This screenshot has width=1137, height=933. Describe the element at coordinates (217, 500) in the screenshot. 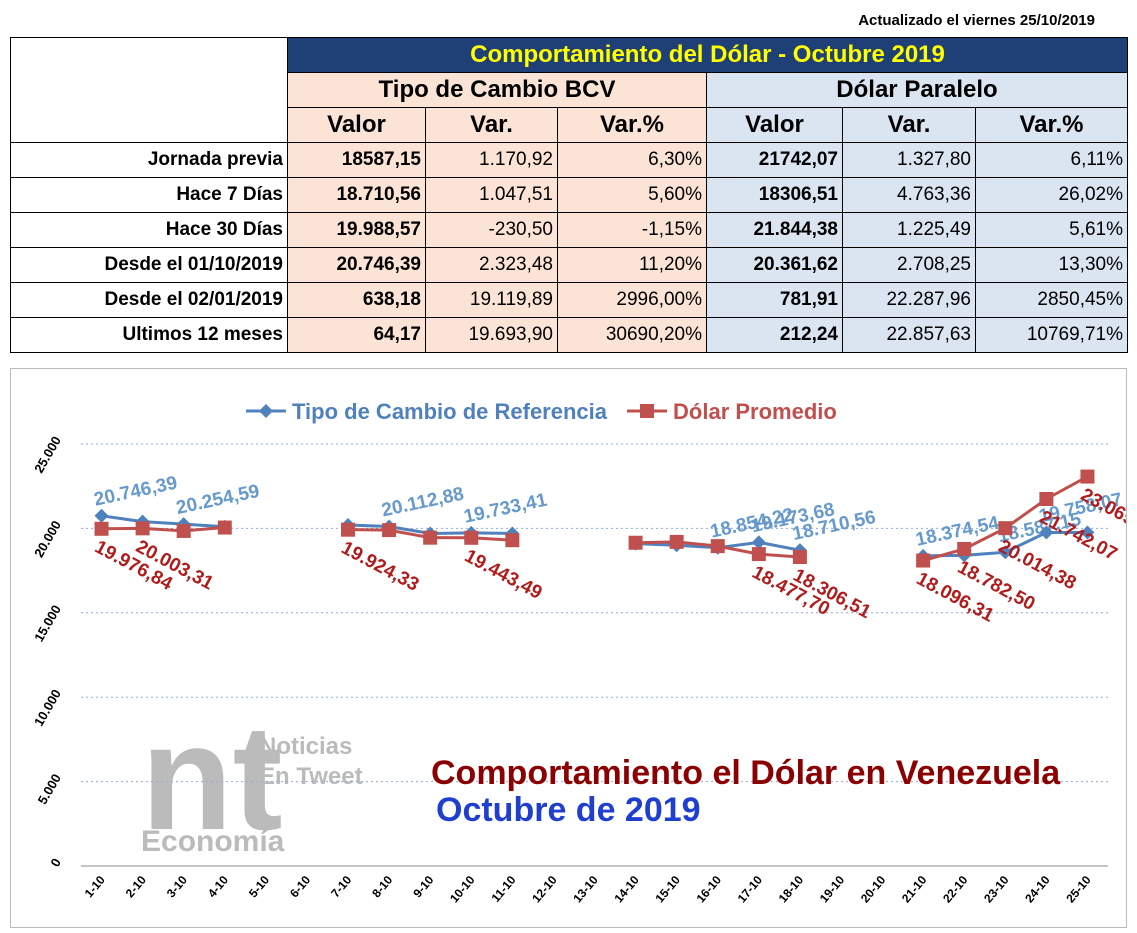

I see `data-label: 20.254,59` at that location.